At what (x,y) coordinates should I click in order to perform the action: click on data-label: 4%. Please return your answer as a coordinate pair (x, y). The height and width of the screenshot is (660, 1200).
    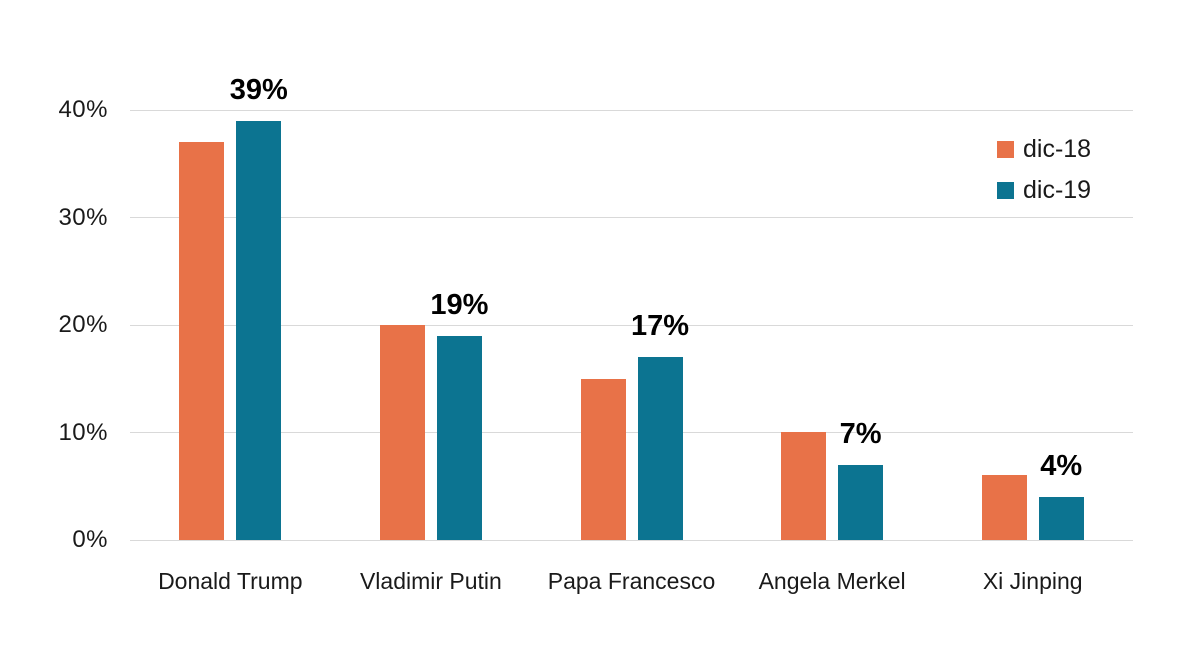
    Looking at the image, I should click on (1061, 466).